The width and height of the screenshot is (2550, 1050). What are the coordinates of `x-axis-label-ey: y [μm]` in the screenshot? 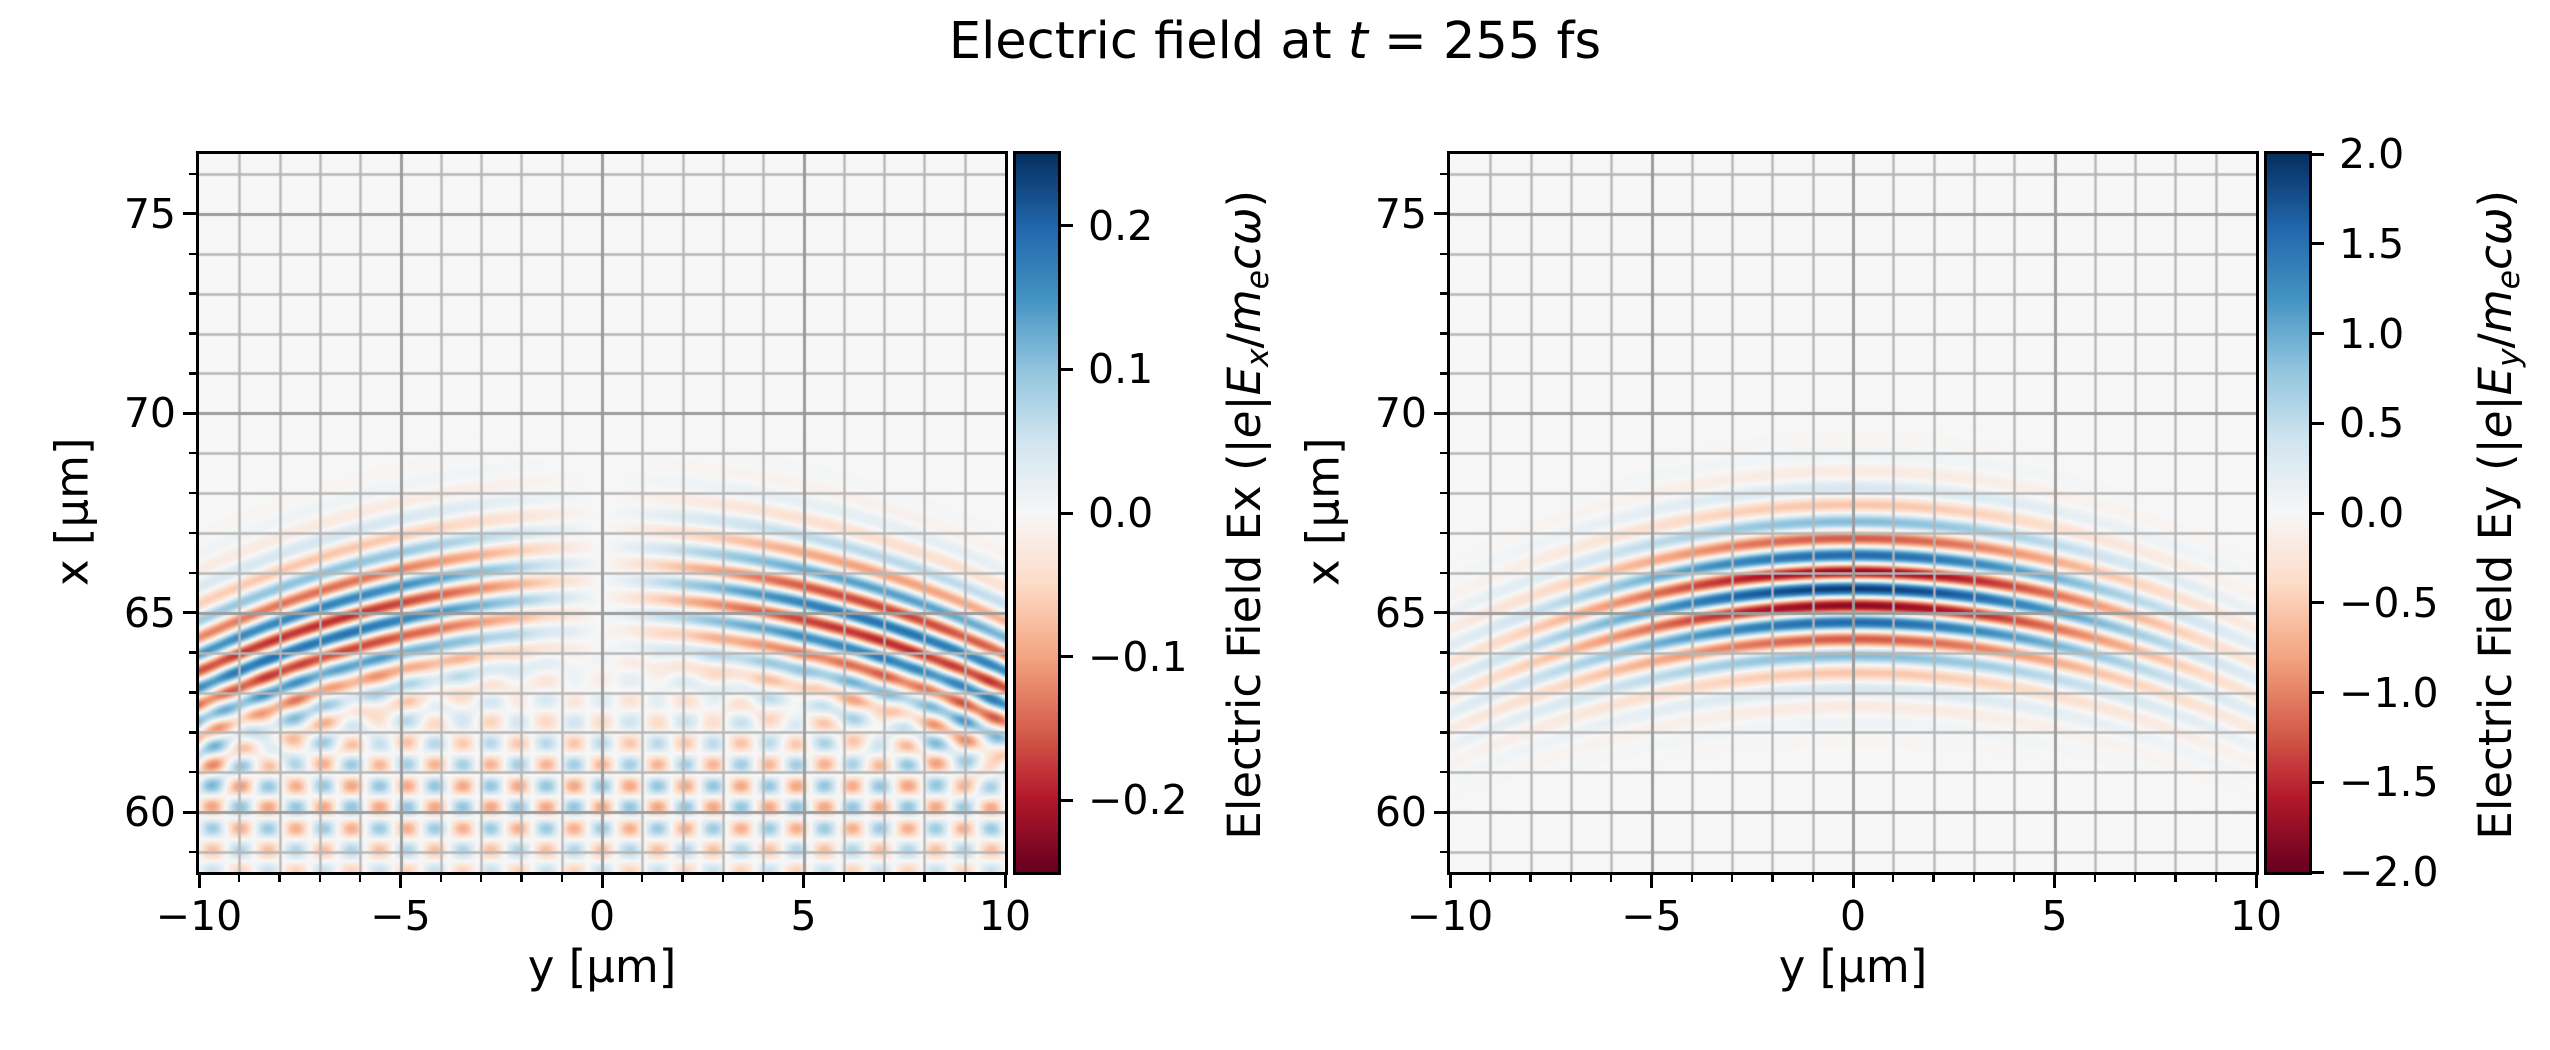 It's located at (1853, 966).